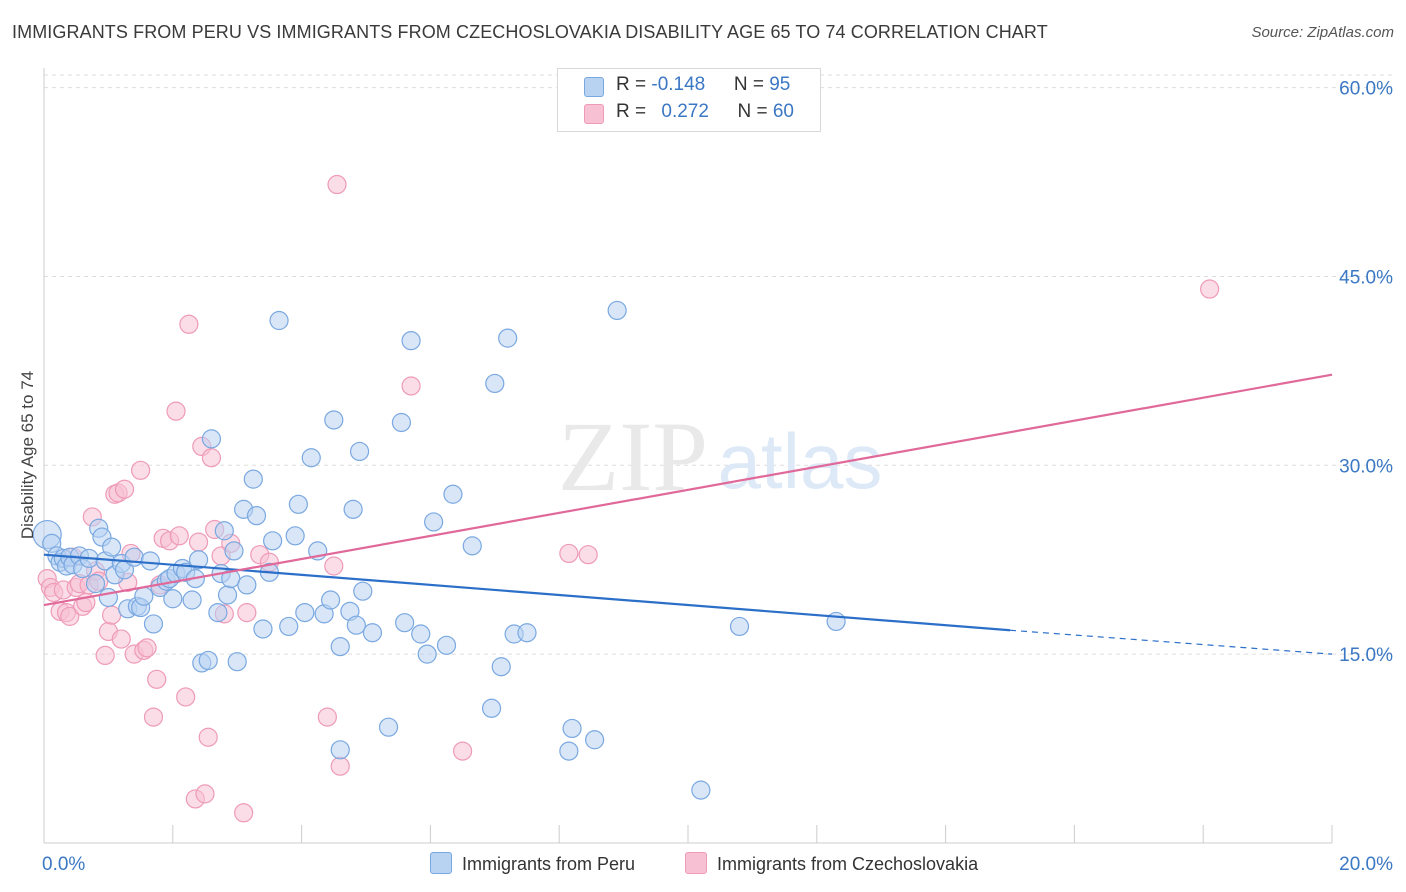 This screenshot has width=1406, height=892. What do you see at coordinates (1366, 864) in the screenshot?
I see `x-tick-label-max: 20.0%` at bounding box center [1366, 864].